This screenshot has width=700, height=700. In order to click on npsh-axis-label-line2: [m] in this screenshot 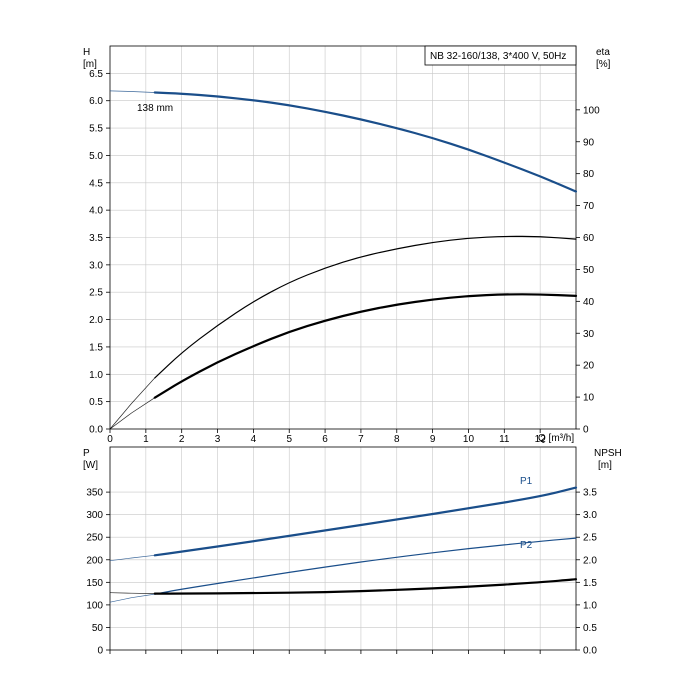, I will do `click(605, 465)`.